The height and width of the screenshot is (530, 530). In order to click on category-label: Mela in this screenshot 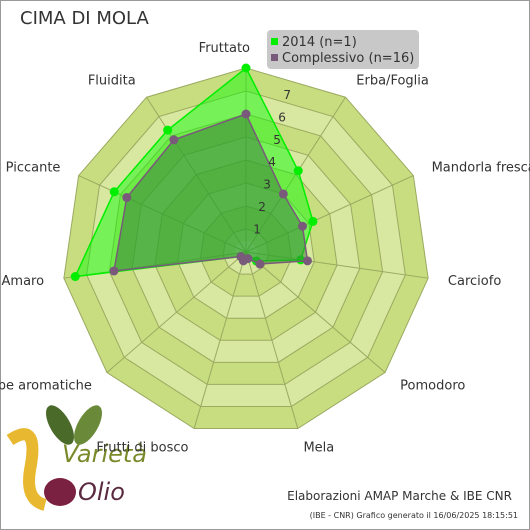, I will do `click(318, 448)`.